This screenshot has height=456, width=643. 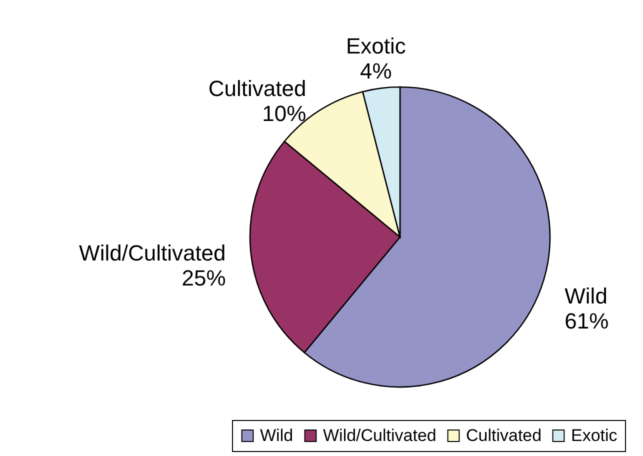 I want to click on slice-label: Wild/Cultivated, so click(x=152, y=253).